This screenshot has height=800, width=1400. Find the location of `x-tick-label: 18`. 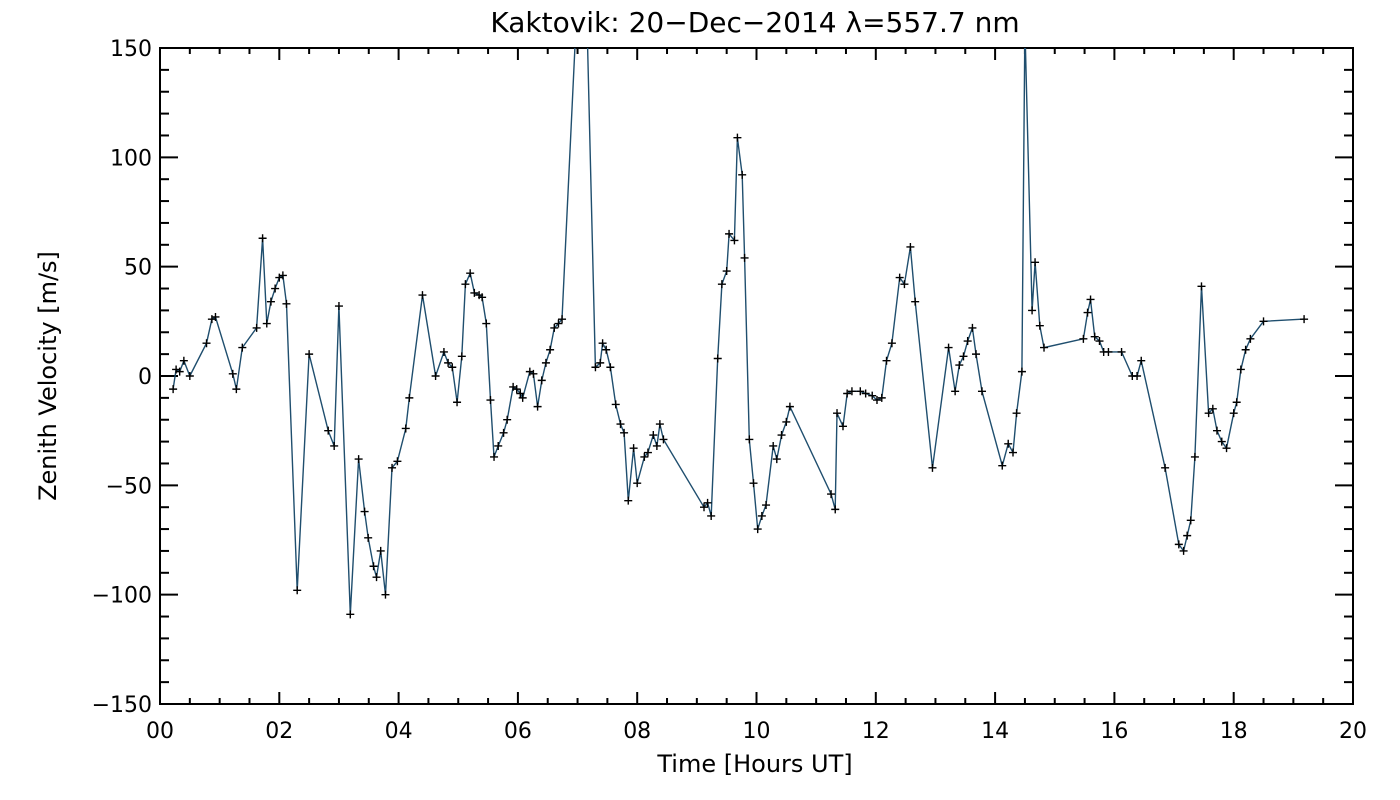

x-tick-label: 18 is located at coordinates (1234, 731).